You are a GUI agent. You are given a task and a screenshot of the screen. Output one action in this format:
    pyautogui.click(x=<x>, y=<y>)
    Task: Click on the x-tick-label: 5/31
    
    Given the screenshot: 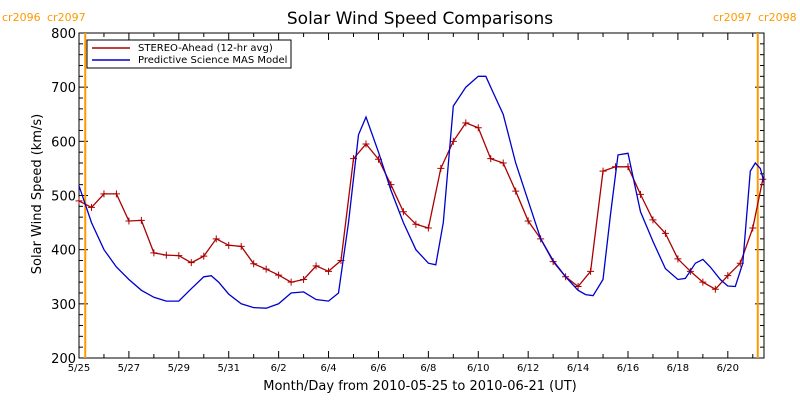 What is the action you would take?
    pyautogui.click(x=228, y=368)
    